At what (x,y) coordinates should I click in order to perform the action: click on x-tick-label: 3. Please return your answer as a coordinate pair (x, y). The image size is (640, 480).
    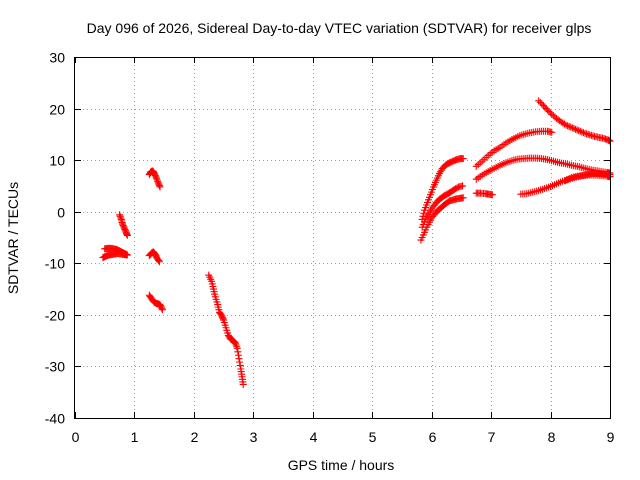
    Looking at the image, I should click on (254, 437).